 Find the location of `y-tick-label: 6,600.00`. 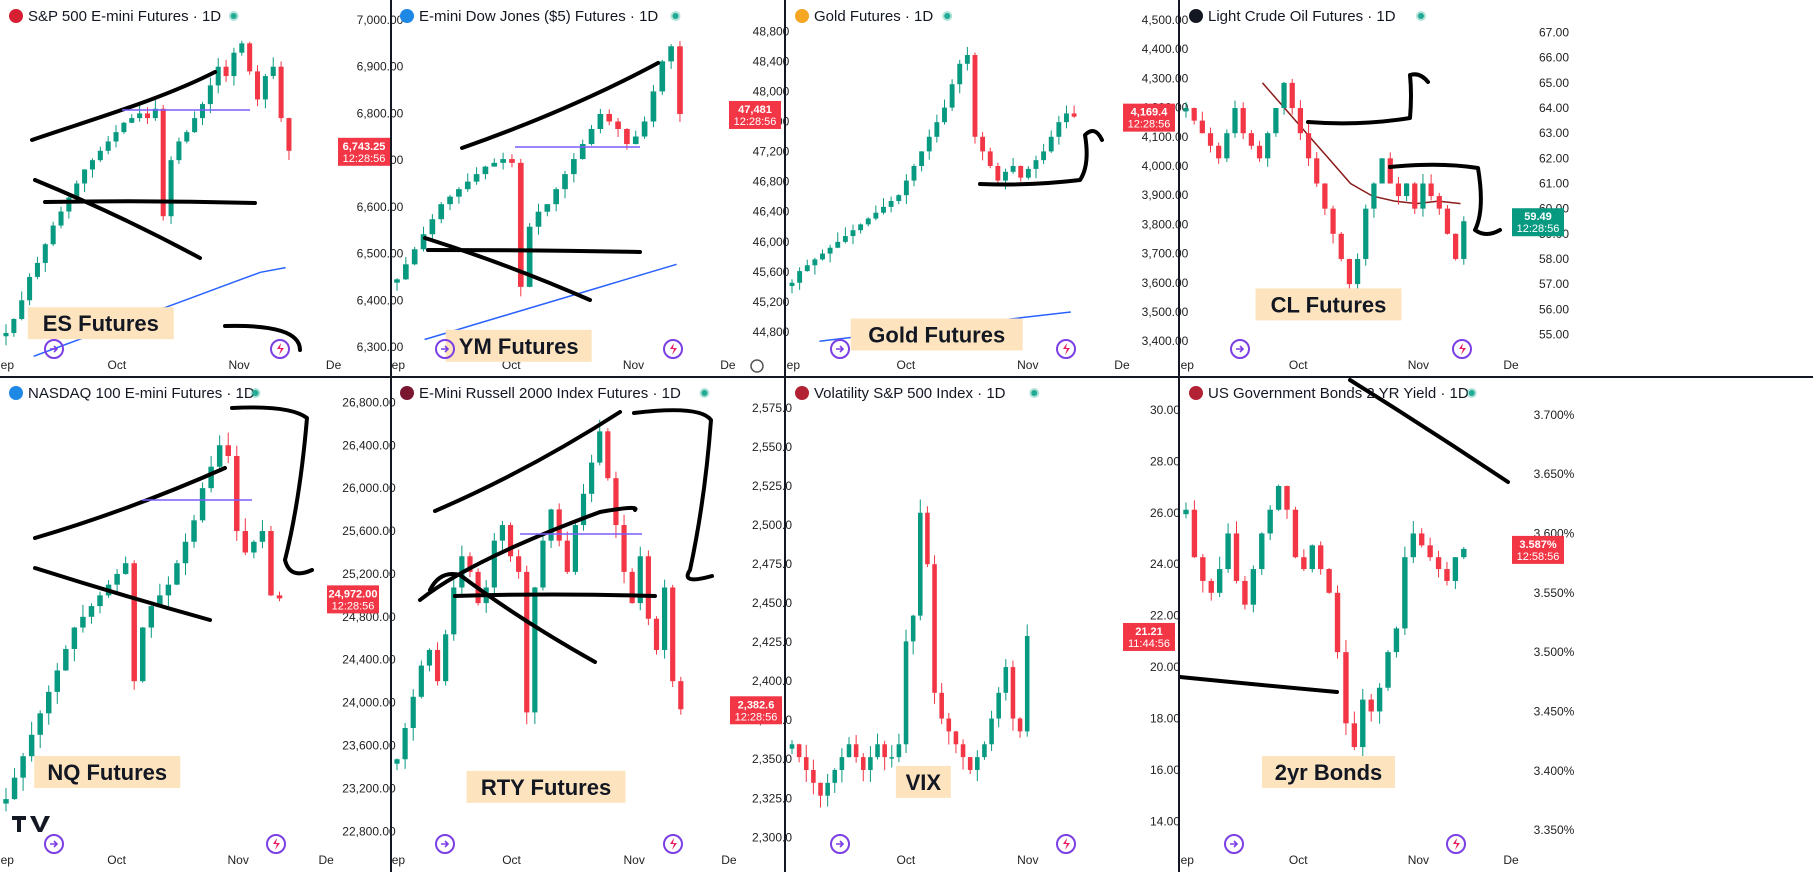

y-tick-label: 6,600.00 is located at coordinates (380, 207).